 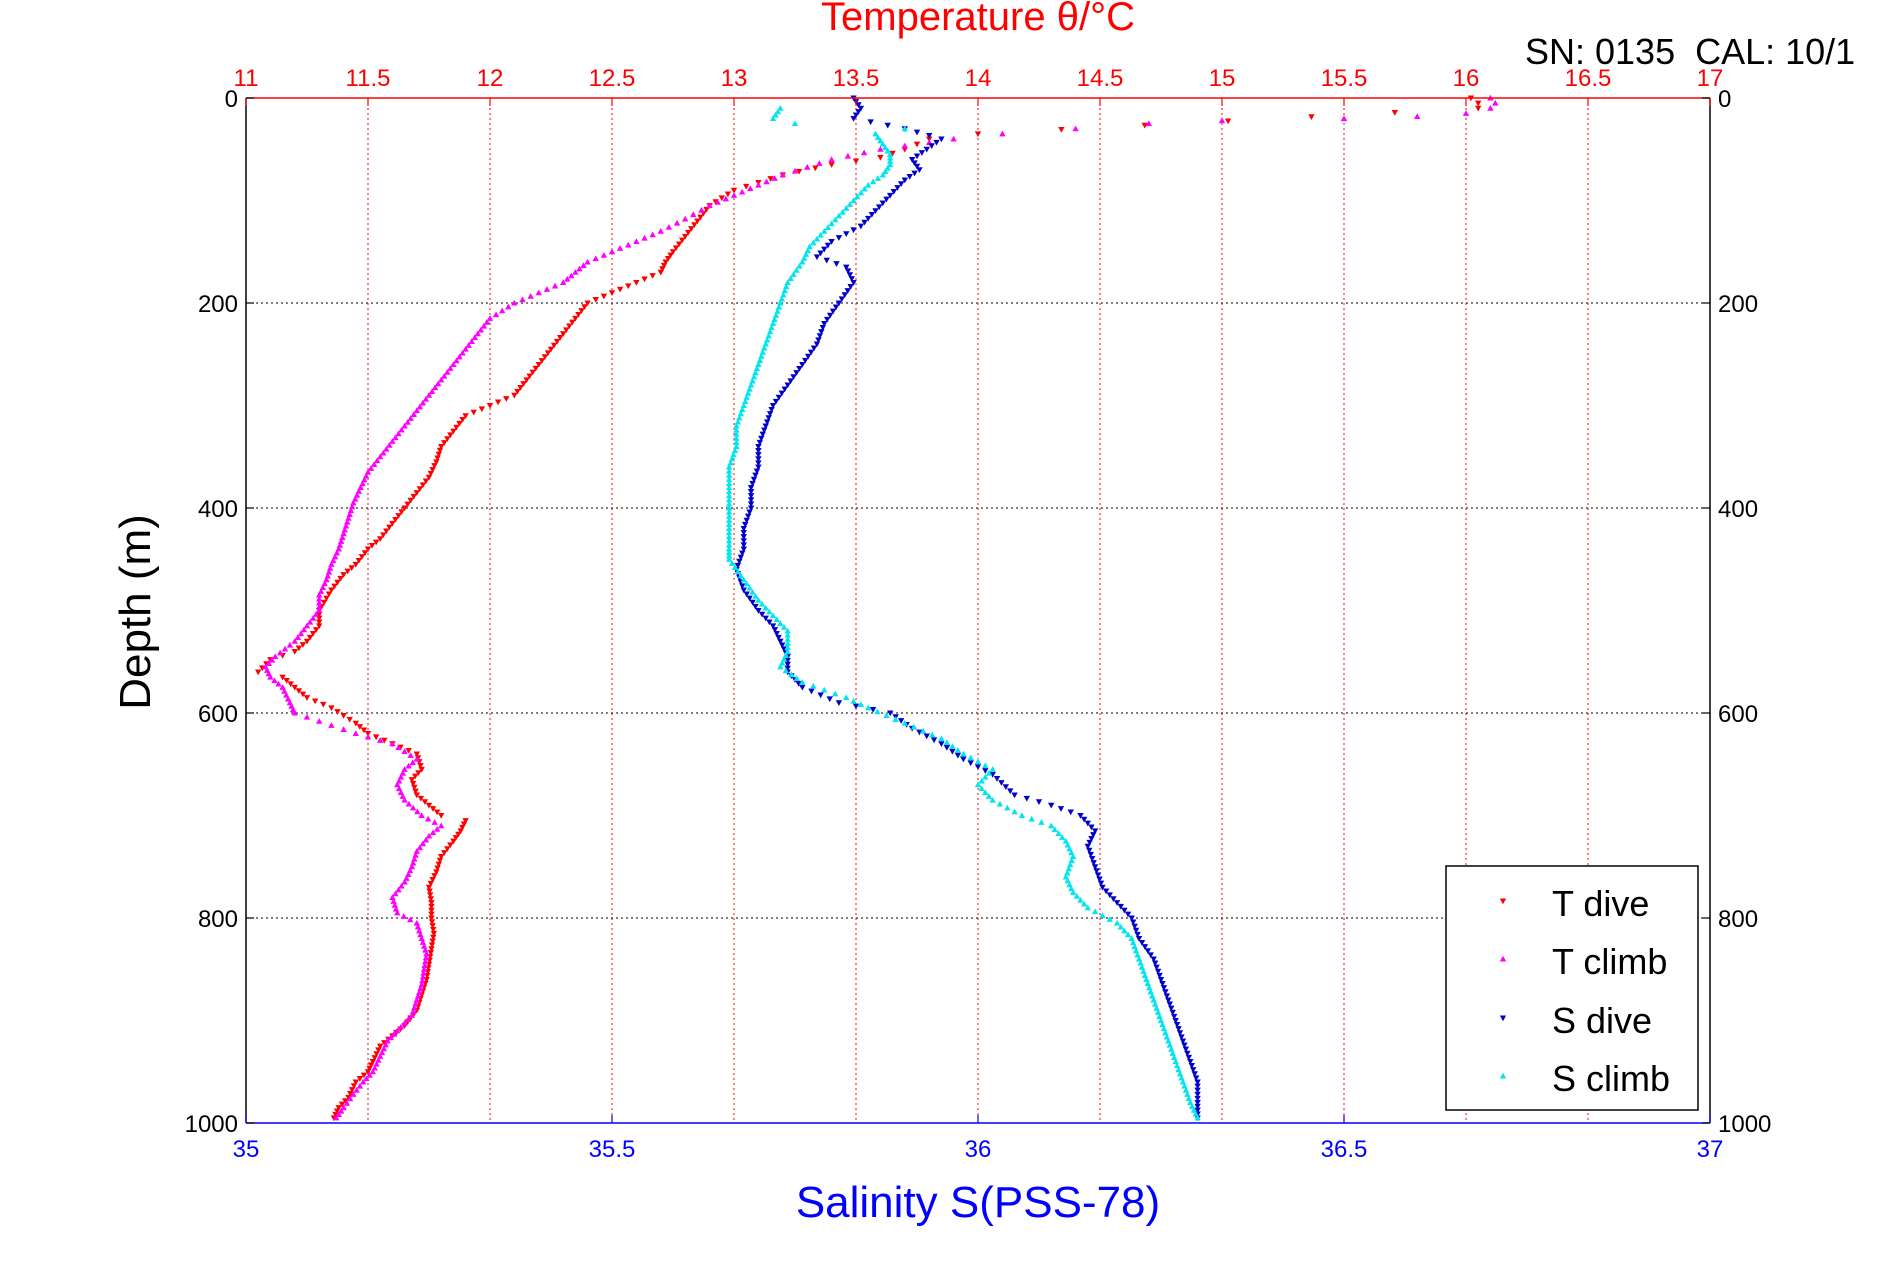 What do you see at coordinates (1584, 1078) in the screenshot?
I see `legend-entry: S climb` at bounding box center [1584, 1078].